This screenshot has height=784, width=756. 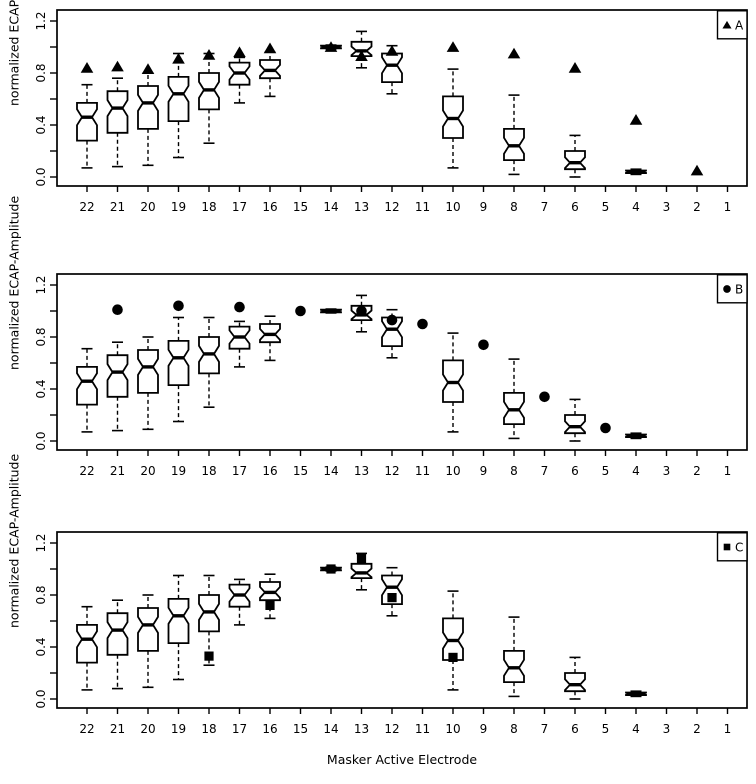 I want to click on y-axis-title-panel-b: normalized ECAP-Amplitude, so click(x=14, y=282).